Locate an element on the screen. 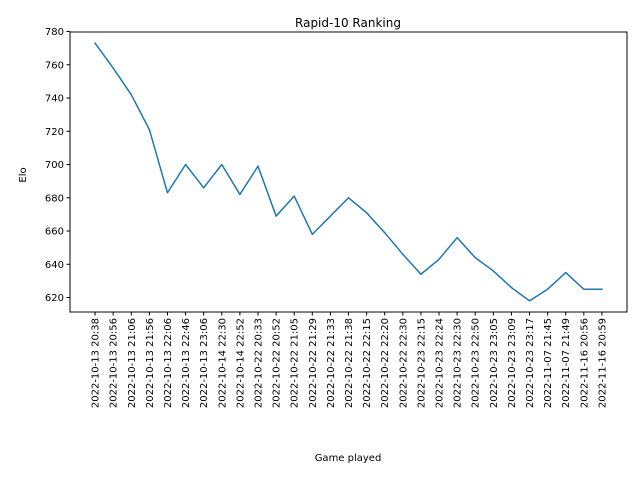 The height and width of the screenshot is (480, 640). y-tick-label: 620 is located at coordinates (54, 298).